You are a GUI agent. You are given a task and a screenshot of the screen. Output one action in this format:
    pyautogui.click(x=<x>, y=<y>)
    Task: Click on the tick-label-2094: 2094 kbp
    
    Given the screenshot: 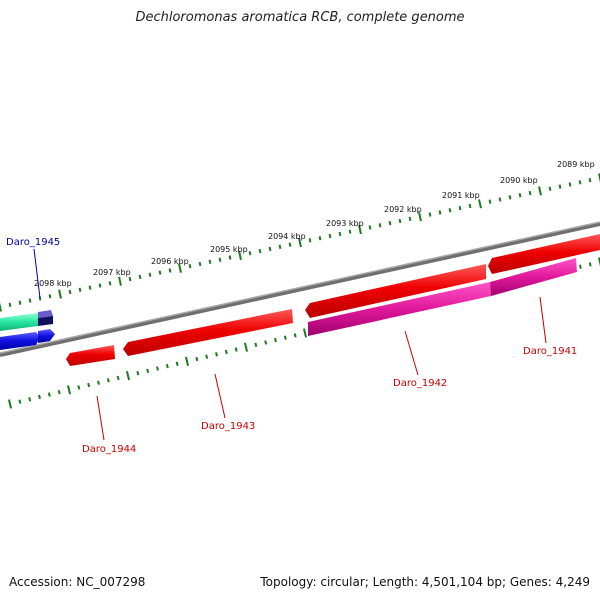 What is the action you would take?
    pyautogui.click(x=287, y=236)
    